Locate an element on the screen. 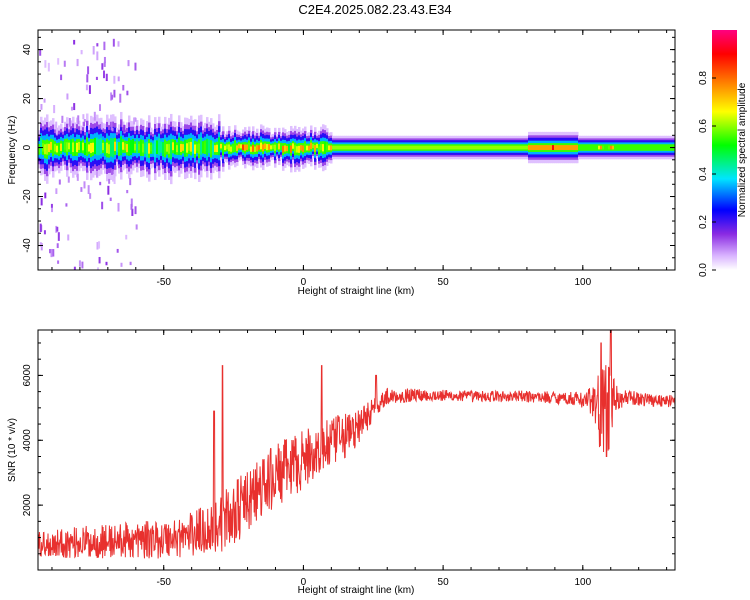 The width and height of the screenshot is (750, 600). spectrogram-y-tick-label: 0 is located at coordinates (27, 147).